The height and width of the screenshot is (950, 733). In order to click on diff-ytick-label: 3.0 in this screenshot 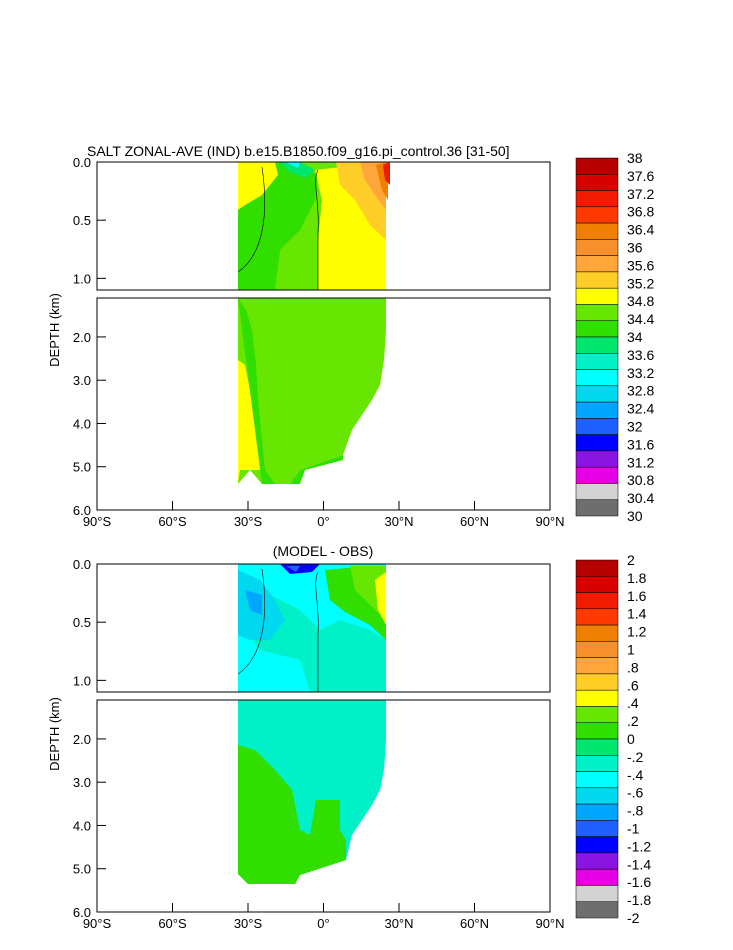, I will do `click(82, 782)`.